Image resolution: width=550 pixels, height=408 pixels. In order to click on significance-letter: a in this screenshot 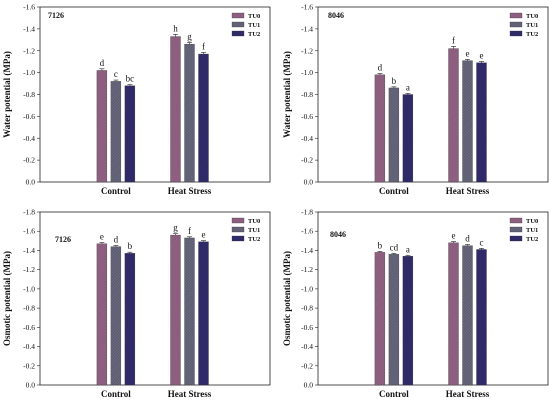, I will do `click(408, 249)`.